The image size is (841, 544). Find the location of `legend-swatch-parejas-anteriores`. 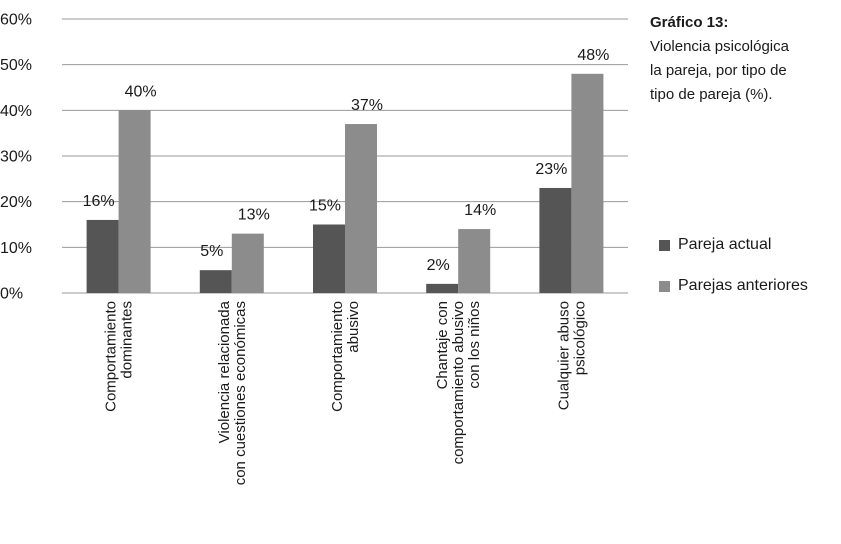

legend-swatch-parejas-anteriores is located at coordinates (664, 286).